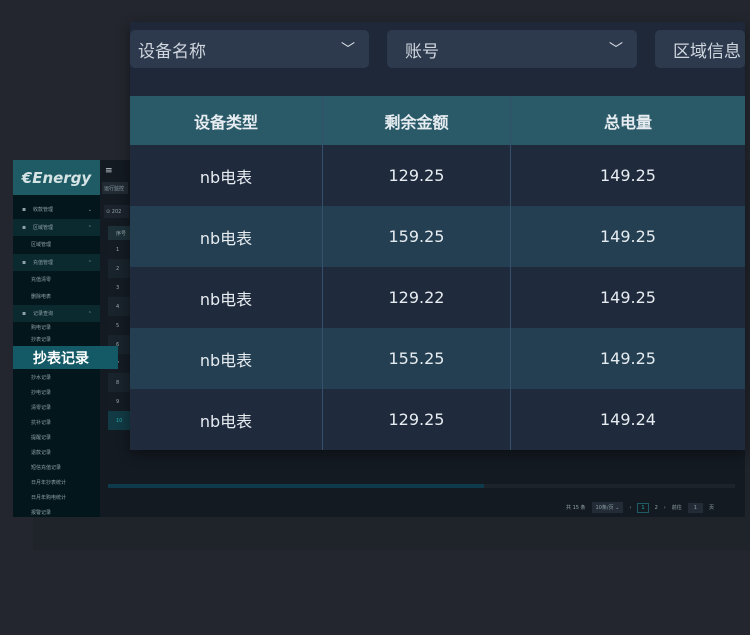  I want to click on table-row: nb电表 129.25 149.24, so click(437, 419).